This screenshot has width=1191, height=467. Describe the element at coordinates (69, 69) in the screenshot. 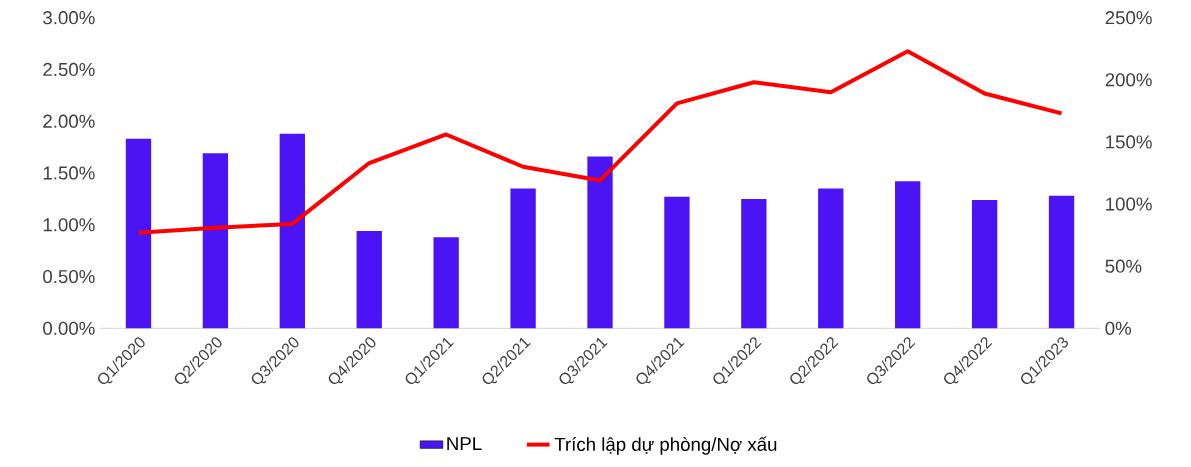

I see `y-tick-label: 2.50%` at that location.